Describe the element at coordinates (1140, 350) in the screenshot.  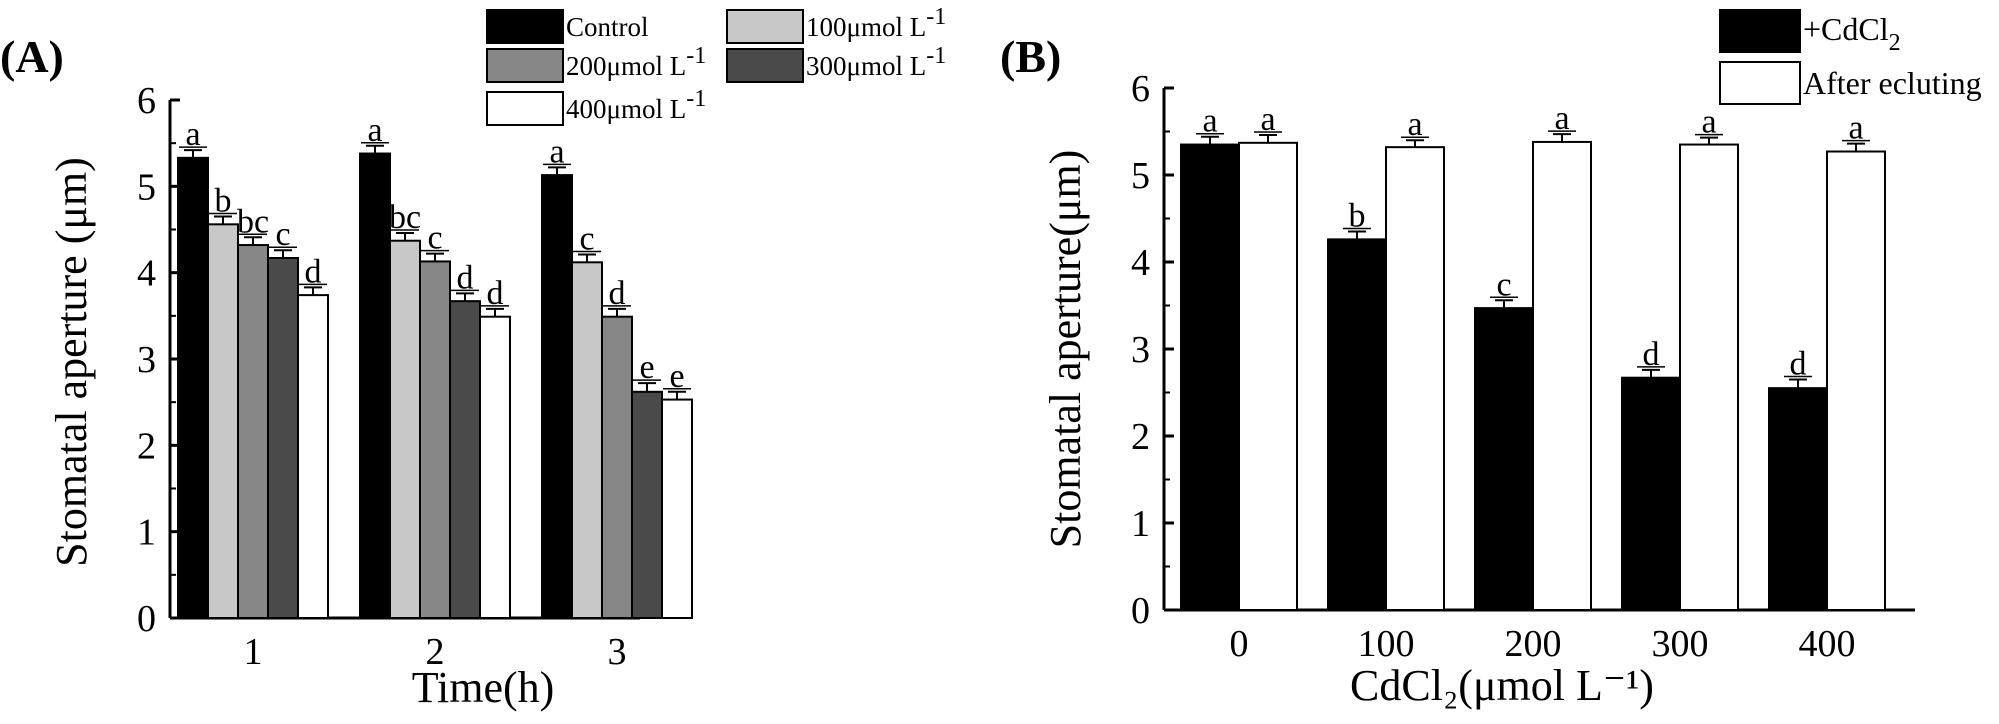
I see `y-tick-label: 3` at that location.